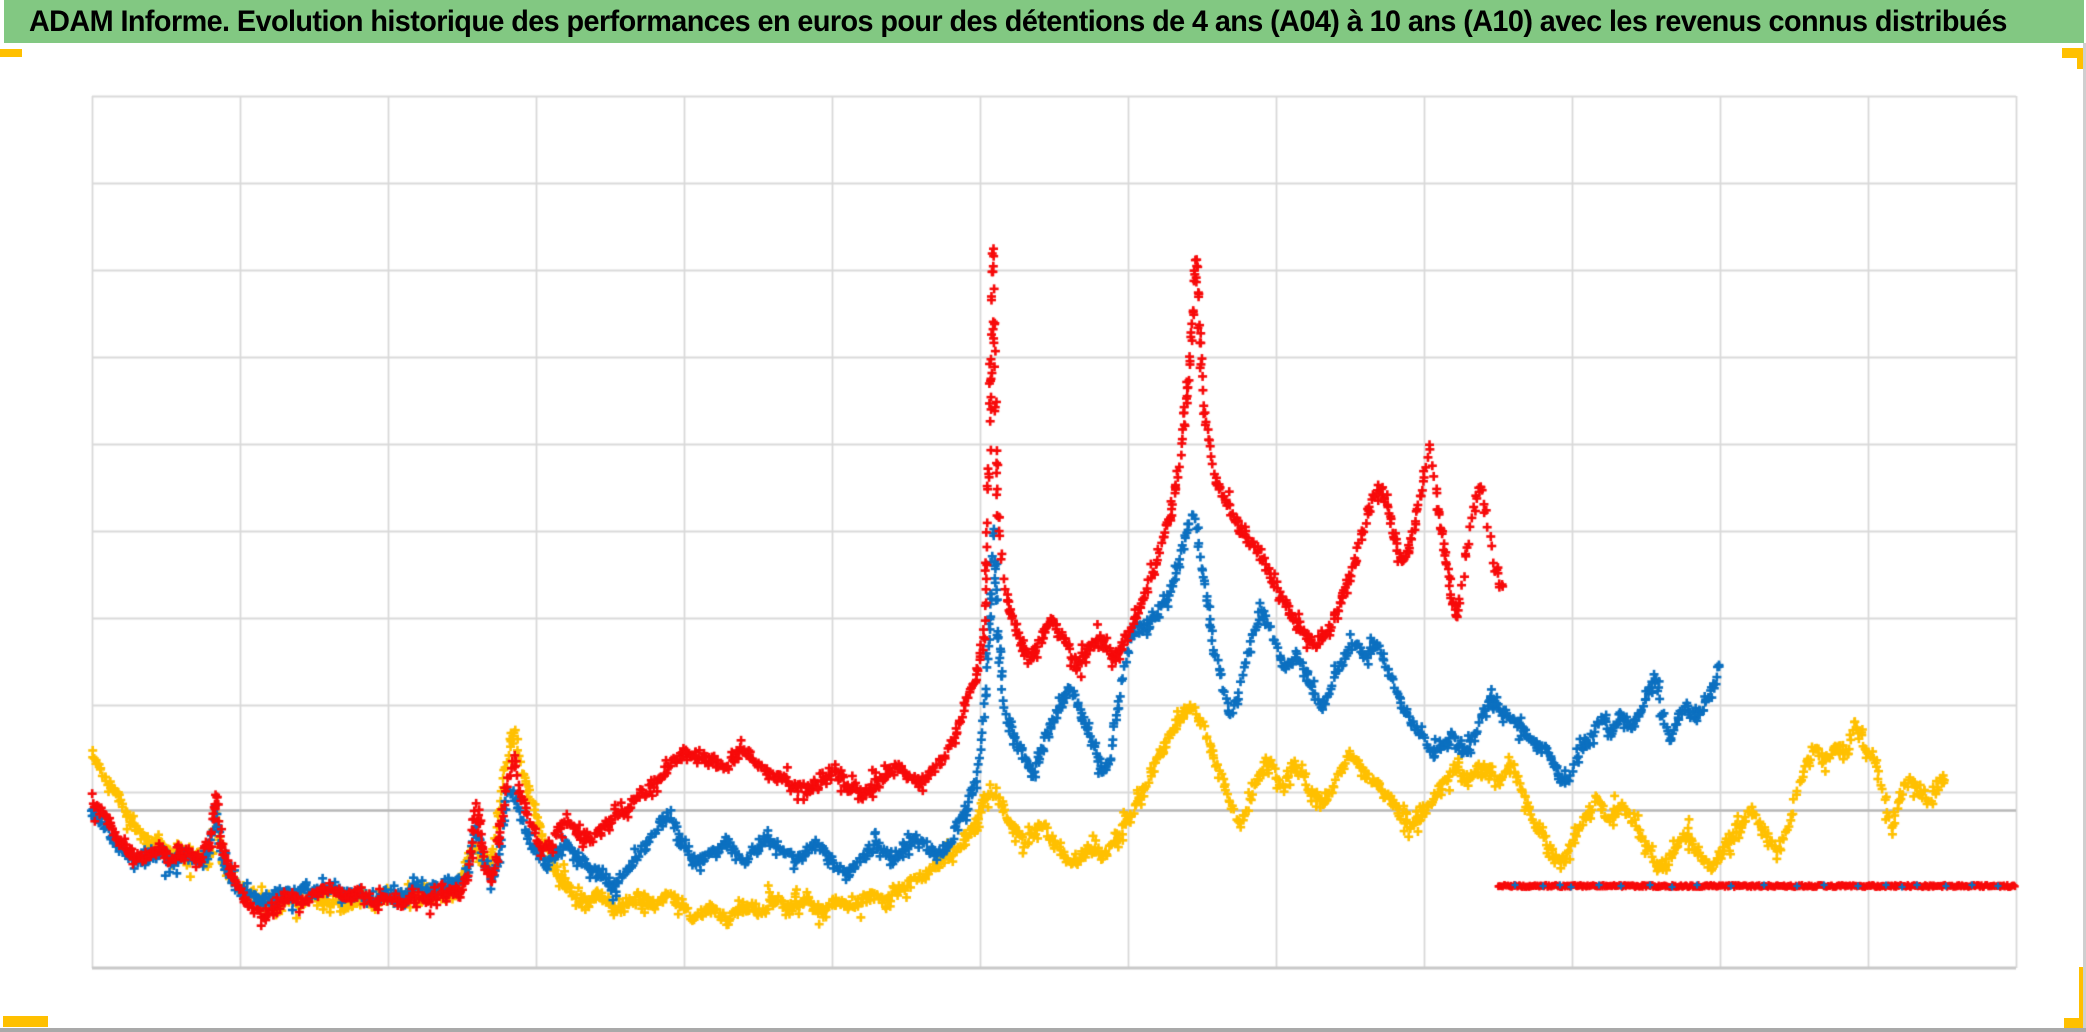 The height and width of the screenshot is (1032, 2086). Describe the element at coordinates (2082, 993) in the screenshot. I see `frame-accent-bottom-right-vertical` at that location.